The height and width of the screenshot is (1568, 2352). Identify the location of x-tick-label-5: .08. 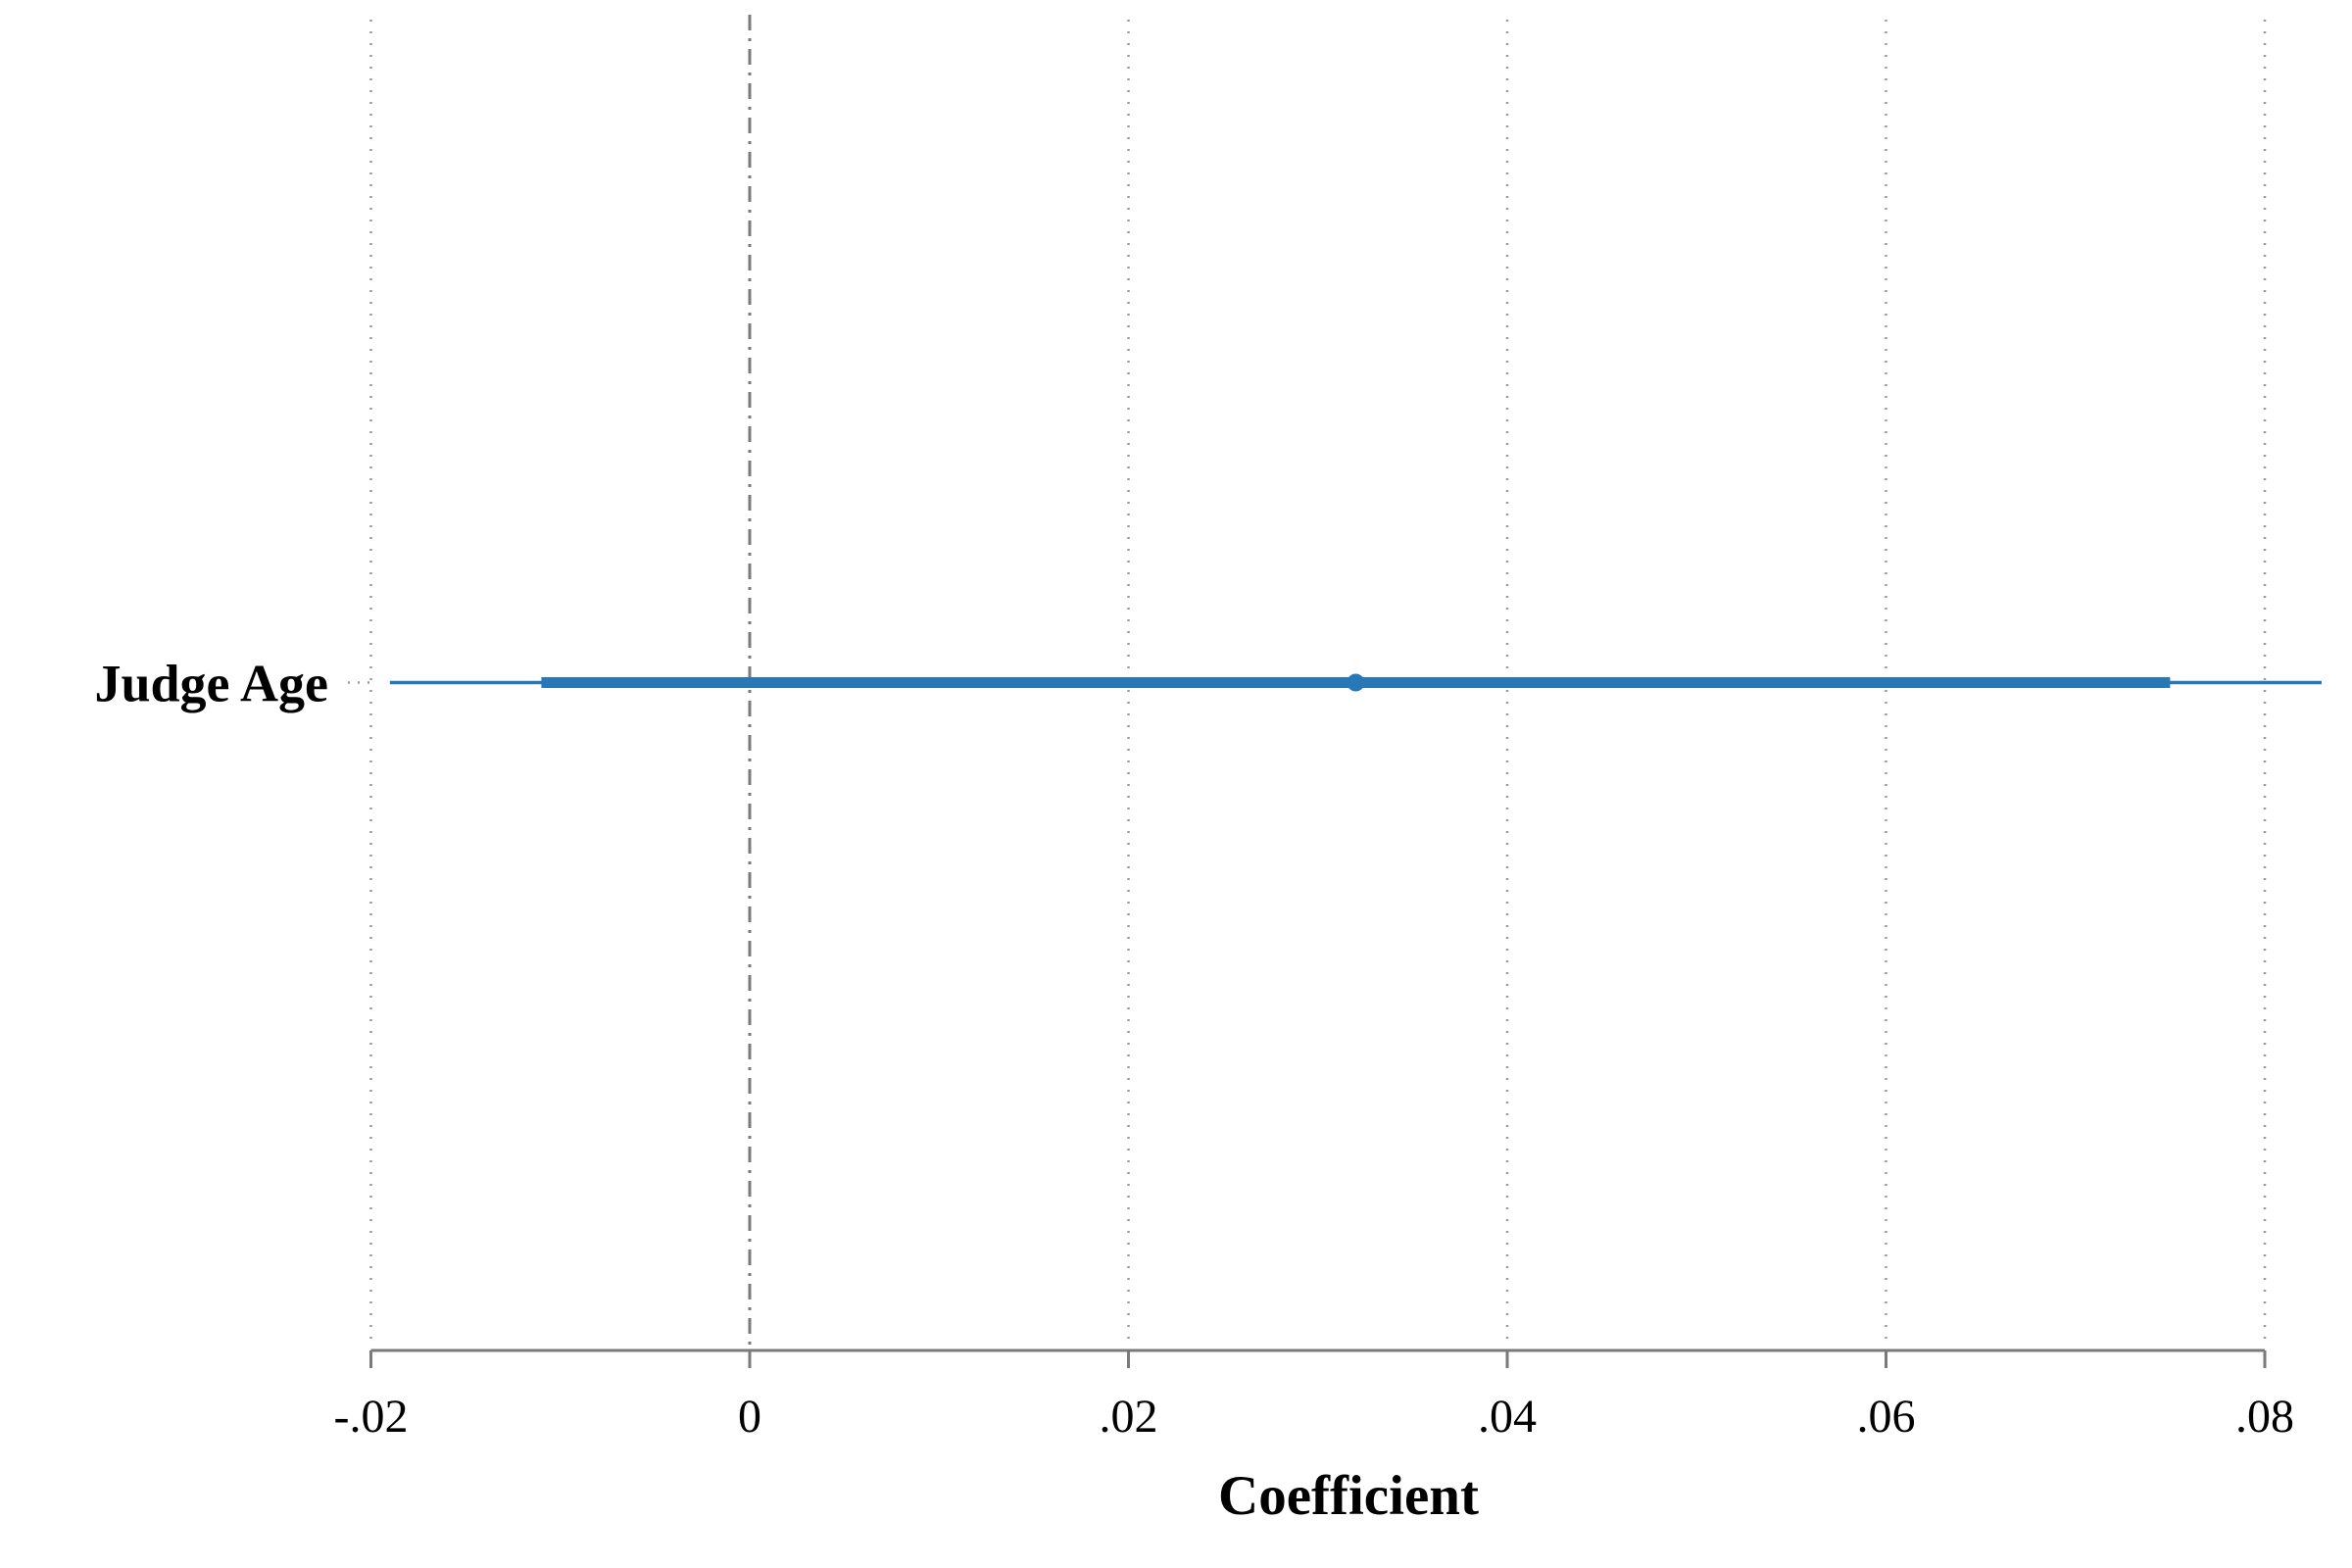
(2264, 1417).